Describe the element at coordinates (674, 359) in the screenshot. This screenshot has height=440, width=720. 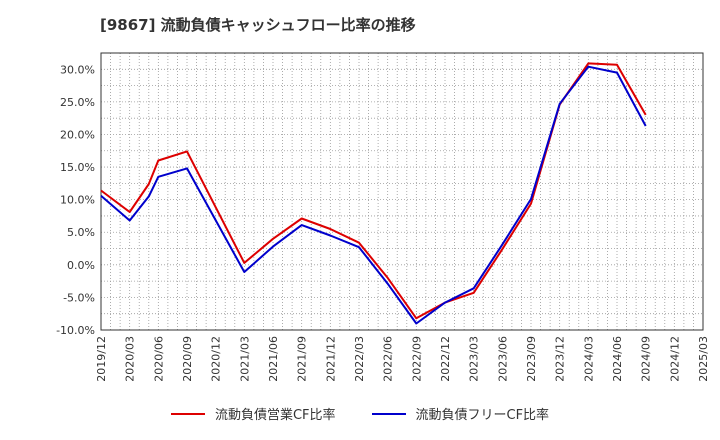
I see `x-tick-label: 2024/12` at that location.